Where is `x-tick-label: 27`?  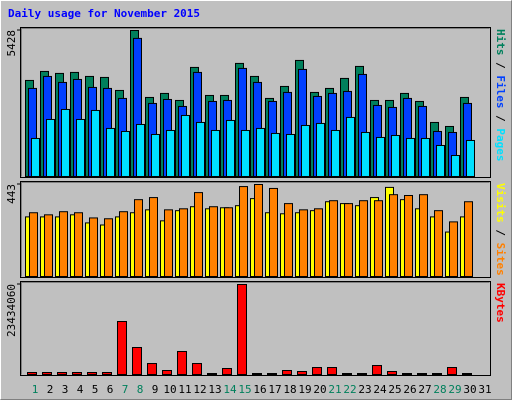 x-tick-label: 27 is located at coordinates (424, 389).